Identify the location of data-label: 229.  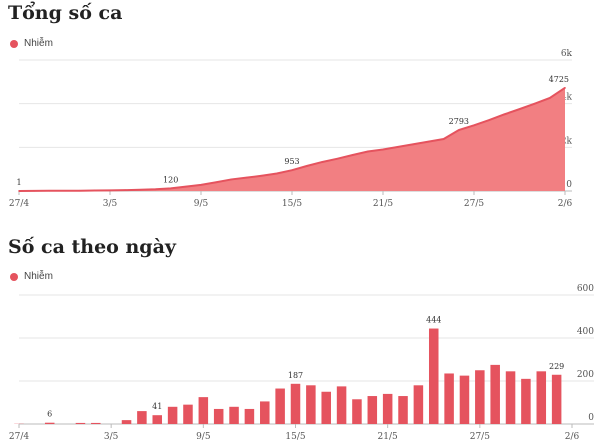
(556, 366).